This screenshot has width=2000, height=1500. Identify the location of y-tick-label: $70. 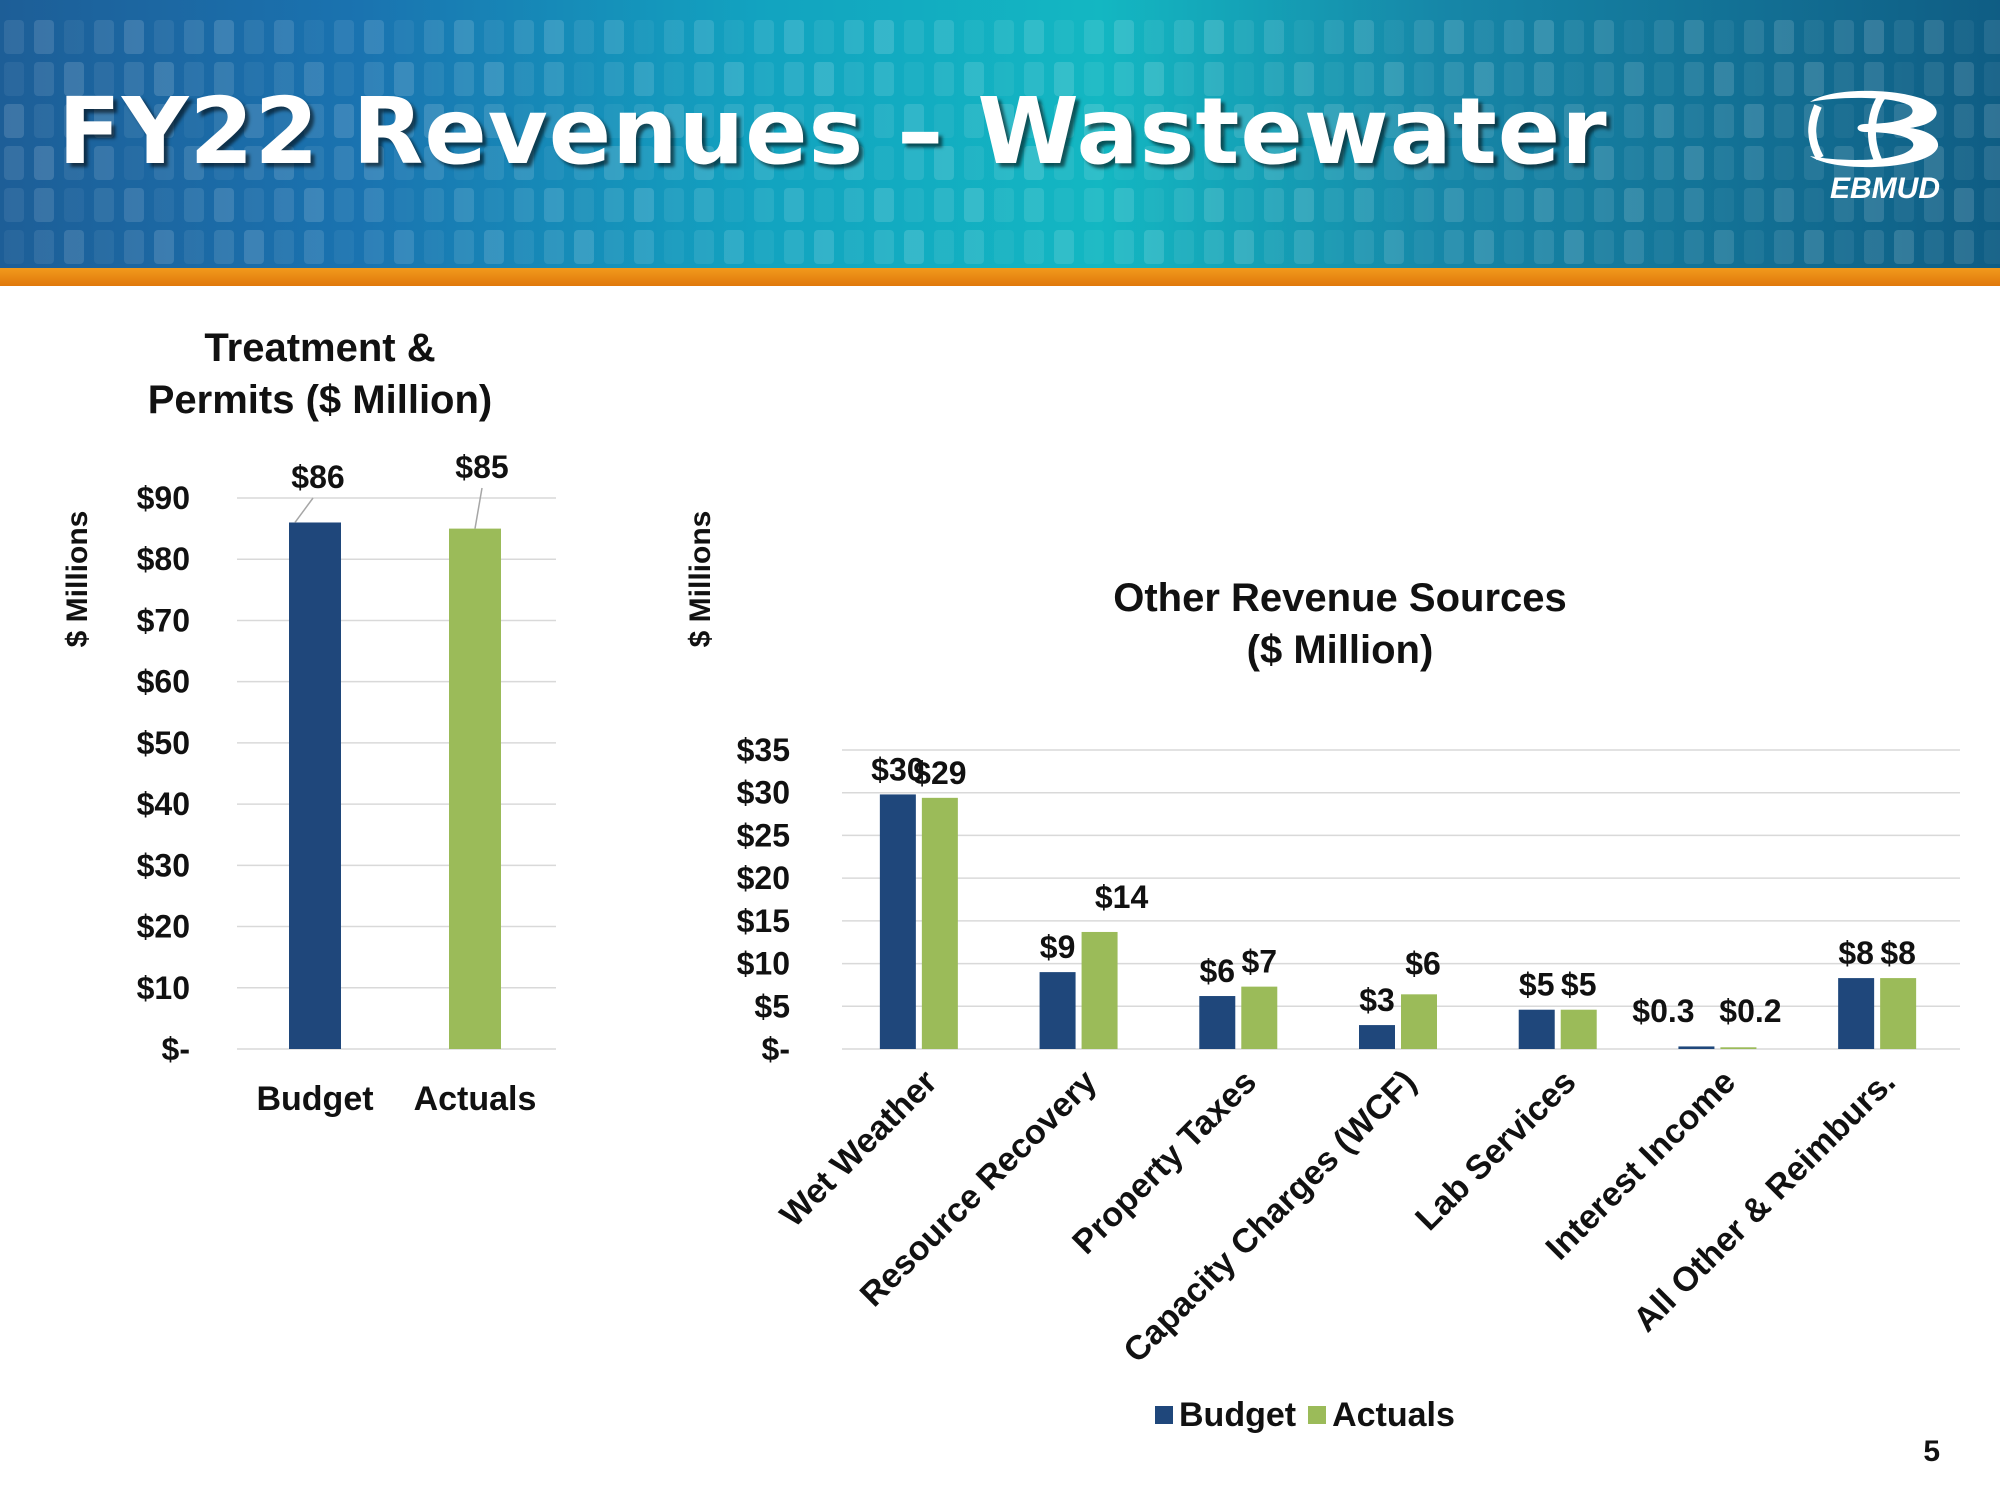
(163, 620).